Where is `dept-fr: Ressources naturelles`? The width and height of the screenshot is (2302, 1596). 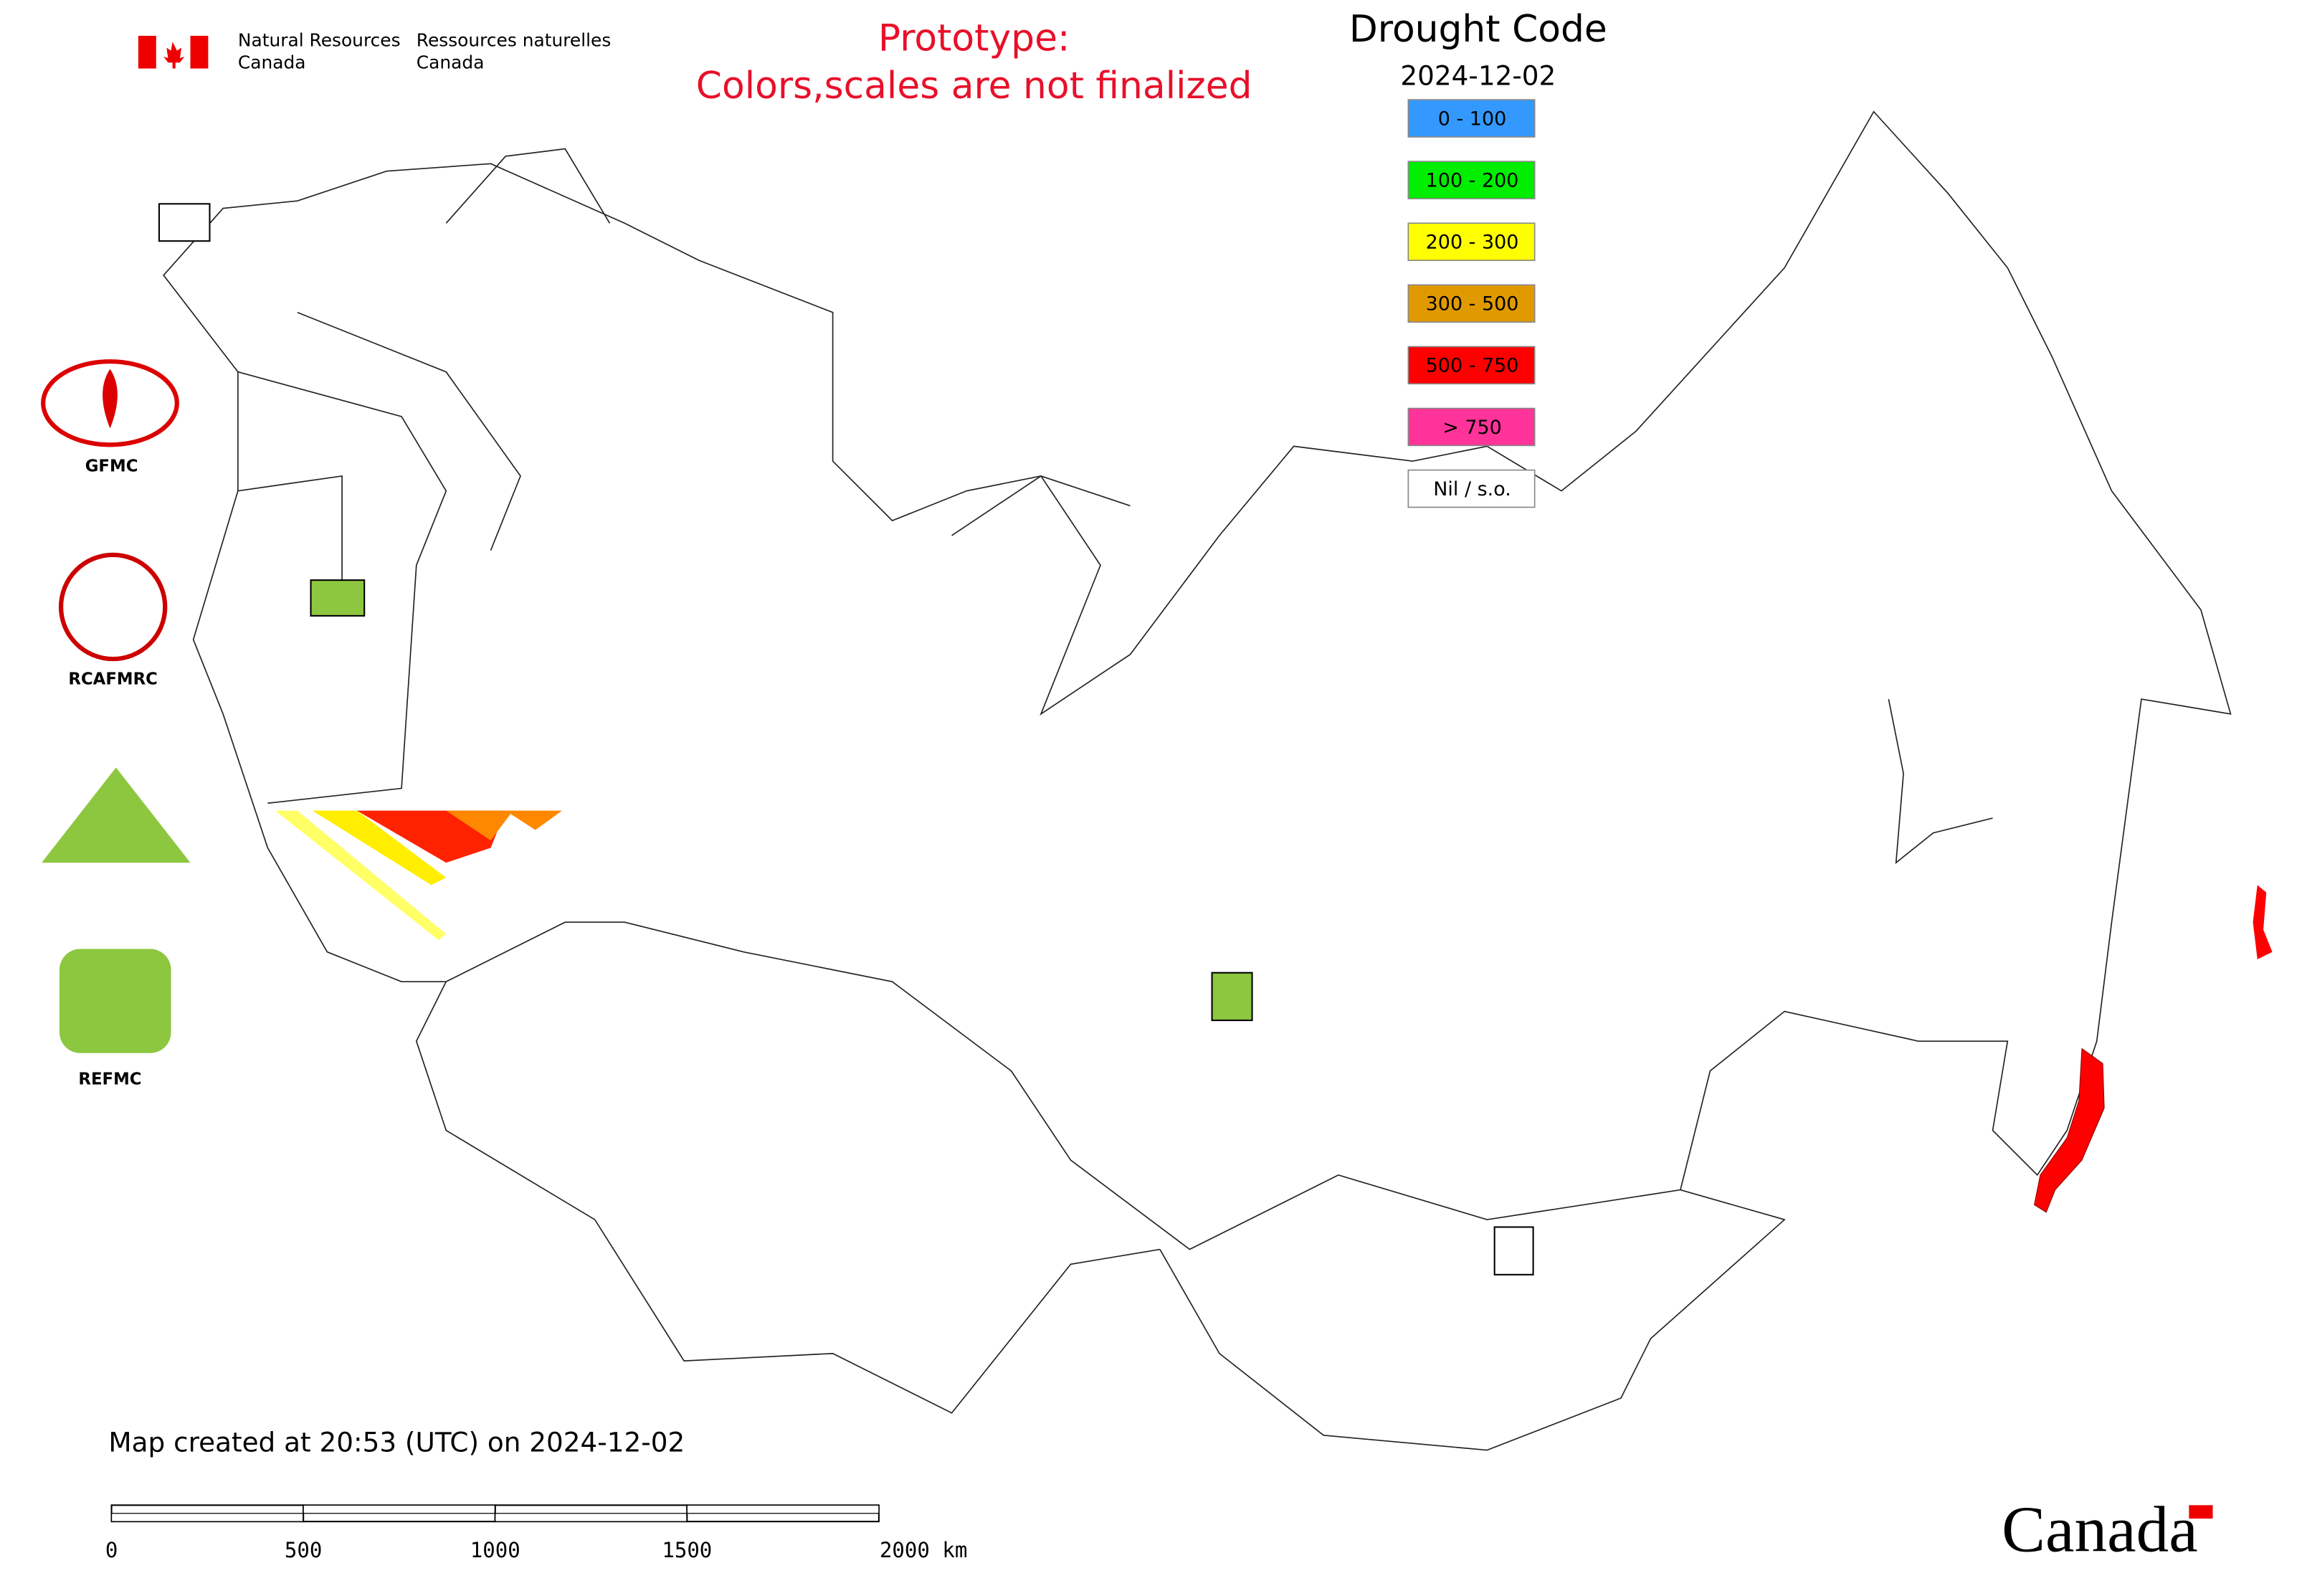
dept-fr: Ressources naturelles is located at coordinates (514, 39).